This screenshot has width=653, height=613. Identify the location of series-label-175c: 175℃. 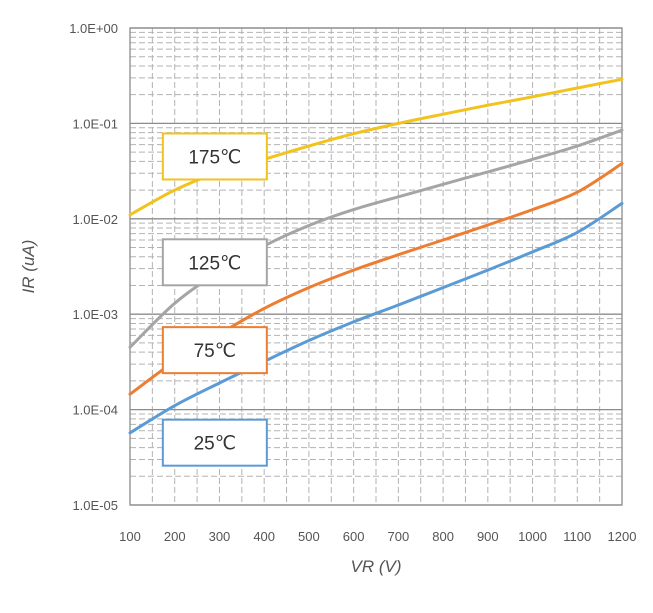
(214, 156).